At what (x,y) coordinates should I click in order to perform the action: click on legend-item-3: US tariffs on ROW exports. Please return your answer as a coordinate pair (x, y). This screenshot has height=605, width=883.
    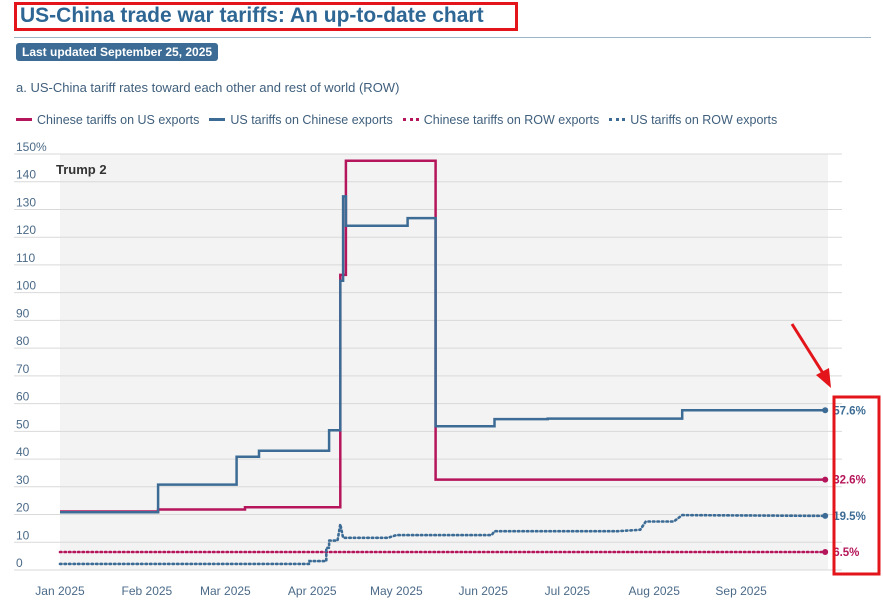
    Looking at the image, I should click on (693, 120).